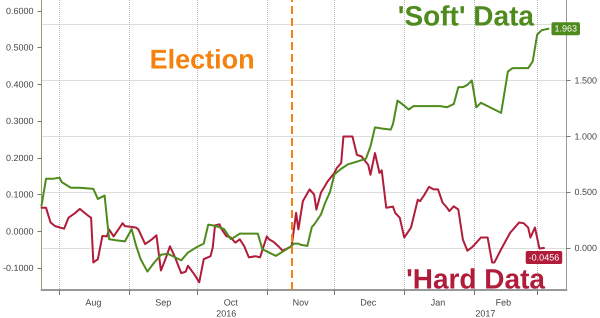  Describe the element at coordinates (93, 303) in the screenshot. I see `x-tick-label: Aug` at that location.